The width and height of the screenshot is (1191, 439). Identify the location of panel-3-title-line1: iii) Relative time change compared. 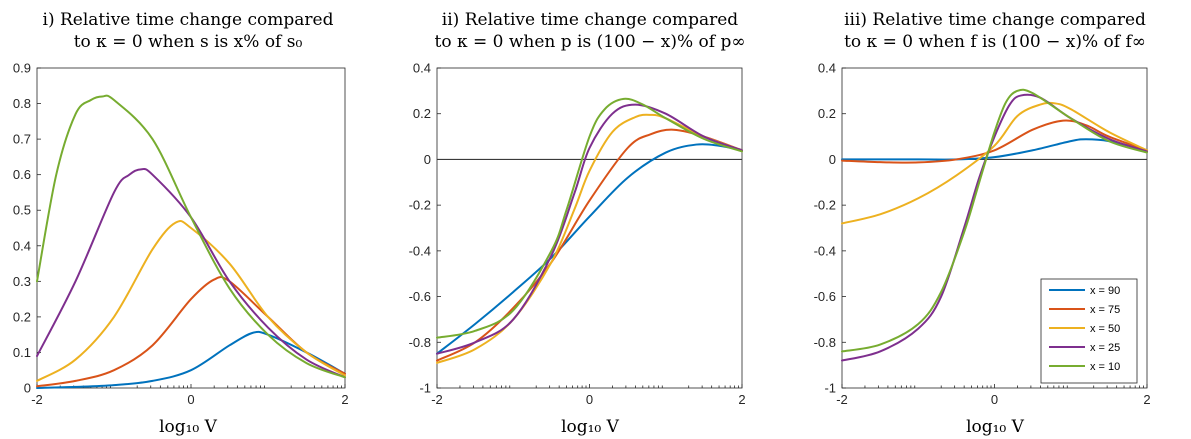
(995, 20).